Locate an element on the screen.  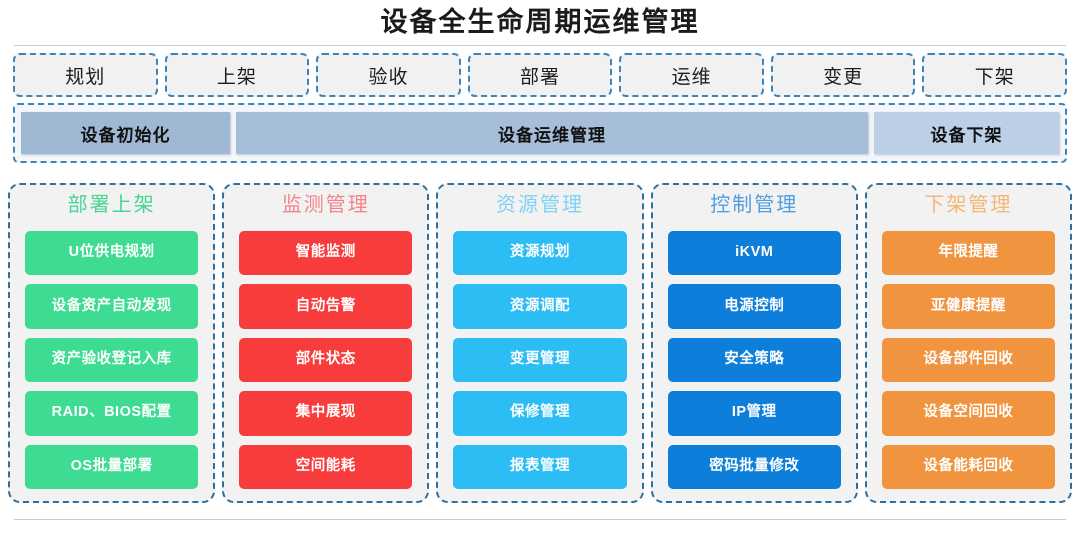
phase-box-4: 部署 is located at coordinates (540, 75).